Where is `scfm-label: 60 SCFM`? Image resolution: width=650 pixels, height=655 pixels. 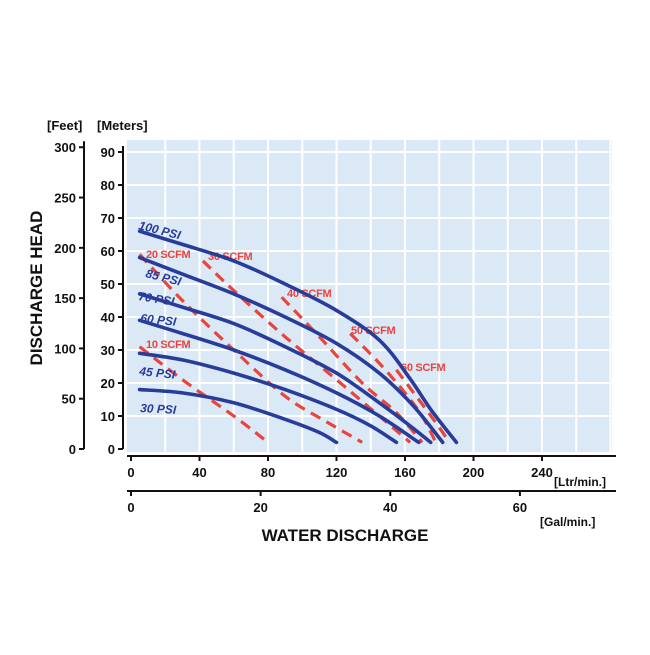
scfm-label: 60 SCFM is located at coordinates (423, 368).